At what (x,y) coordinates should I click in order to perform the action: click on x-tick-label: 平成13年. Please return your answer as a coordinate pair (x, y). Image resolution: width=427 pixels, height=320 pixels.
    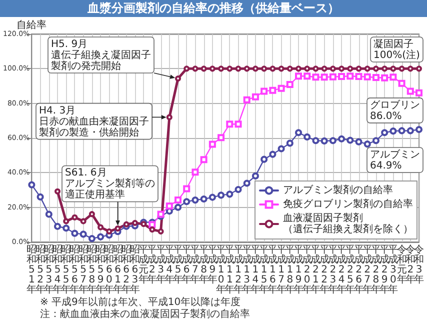
    Looking at the image, I should click on (247, 270).